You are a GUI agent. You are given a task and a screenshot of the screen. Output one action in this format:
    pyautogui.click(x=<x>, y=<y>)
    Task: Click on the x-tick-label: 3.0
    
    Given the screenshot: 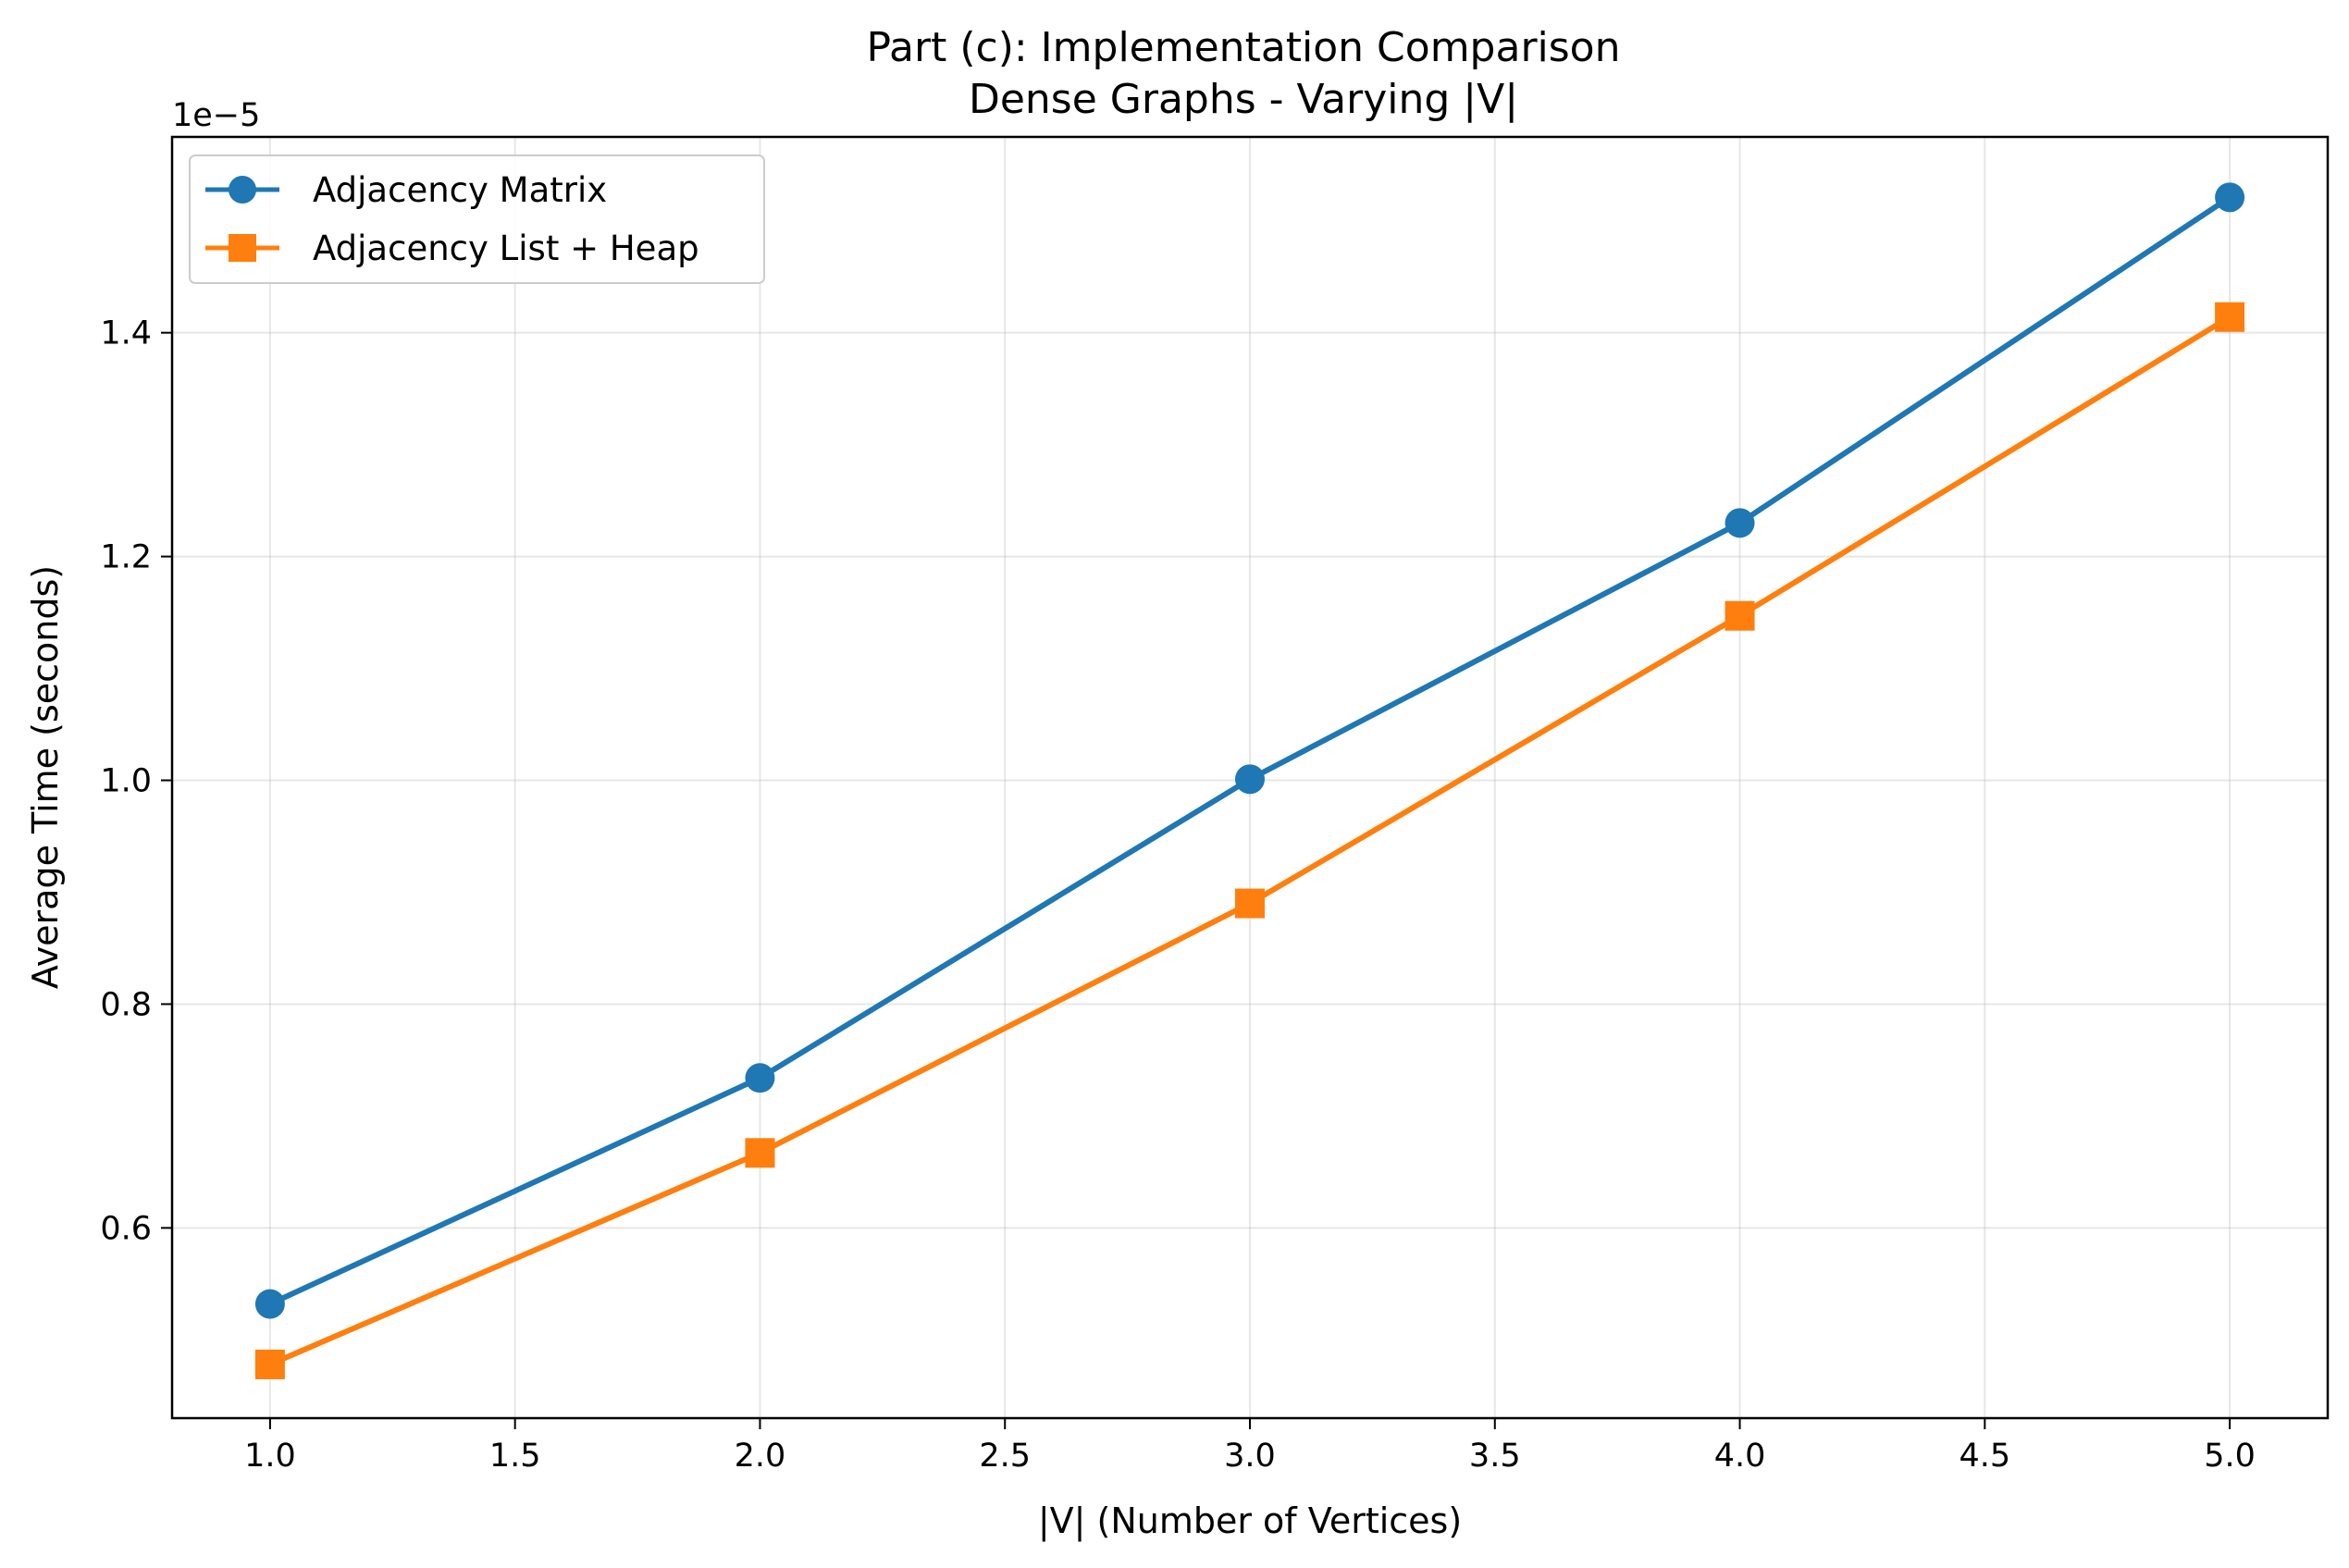 What is the action you would take?
    pyautogui.click(x=1250, y=1456)
    